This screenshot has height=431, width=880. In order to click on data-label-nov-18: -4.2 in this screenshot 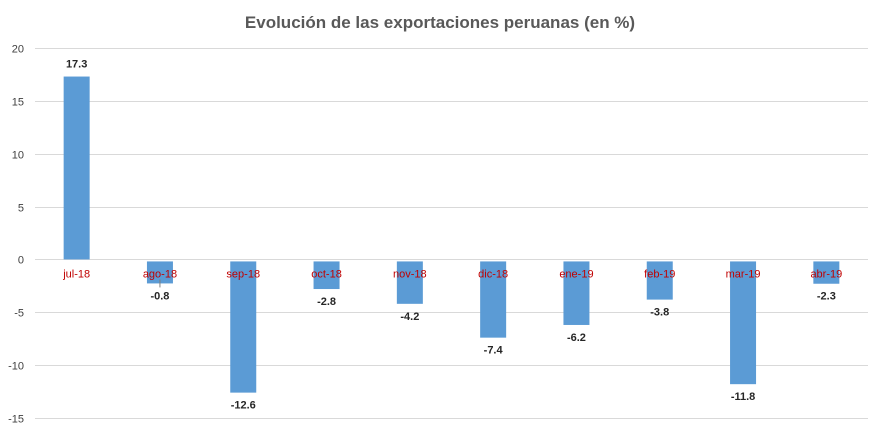, I will do `click(409, 317)`.